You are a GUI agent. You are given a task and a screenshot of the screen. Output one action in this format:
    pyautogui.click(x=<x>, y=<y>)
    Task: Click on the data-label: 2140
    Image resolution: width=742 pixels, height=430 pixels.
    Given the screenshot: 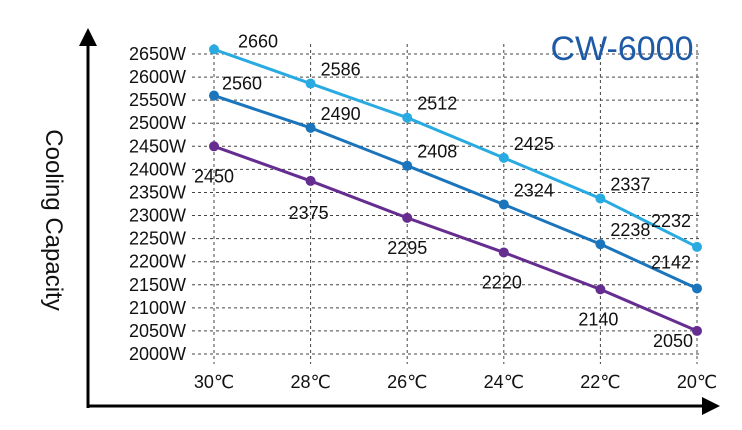 What is the action you would take?
    pyautogui.click(x=598, y=319)
    